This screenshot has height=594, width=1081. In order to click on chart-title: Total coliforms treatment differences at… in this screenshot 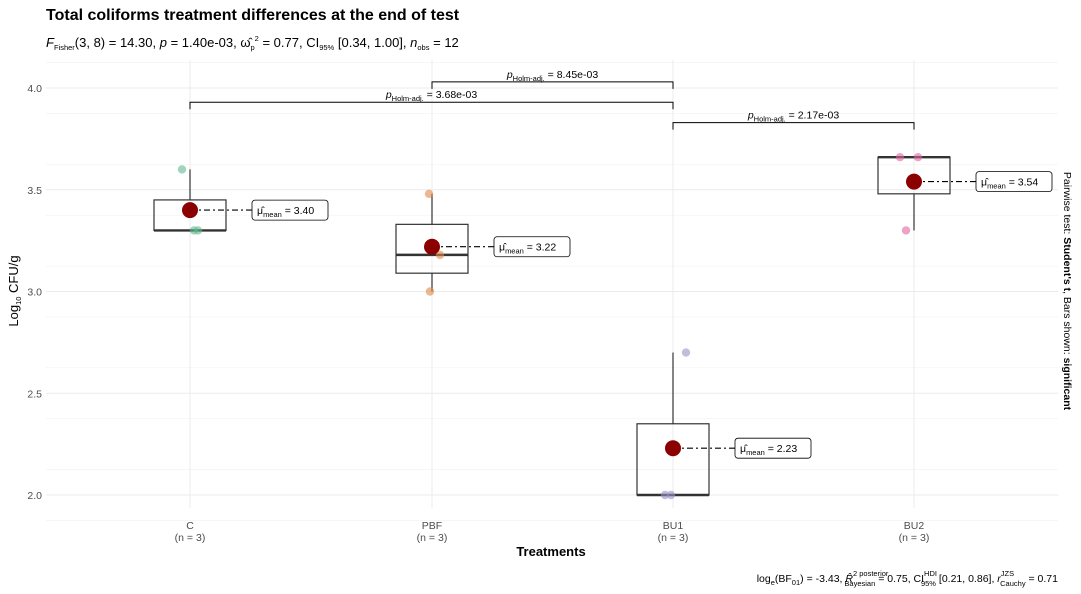, I will do `click(253, 15)`.